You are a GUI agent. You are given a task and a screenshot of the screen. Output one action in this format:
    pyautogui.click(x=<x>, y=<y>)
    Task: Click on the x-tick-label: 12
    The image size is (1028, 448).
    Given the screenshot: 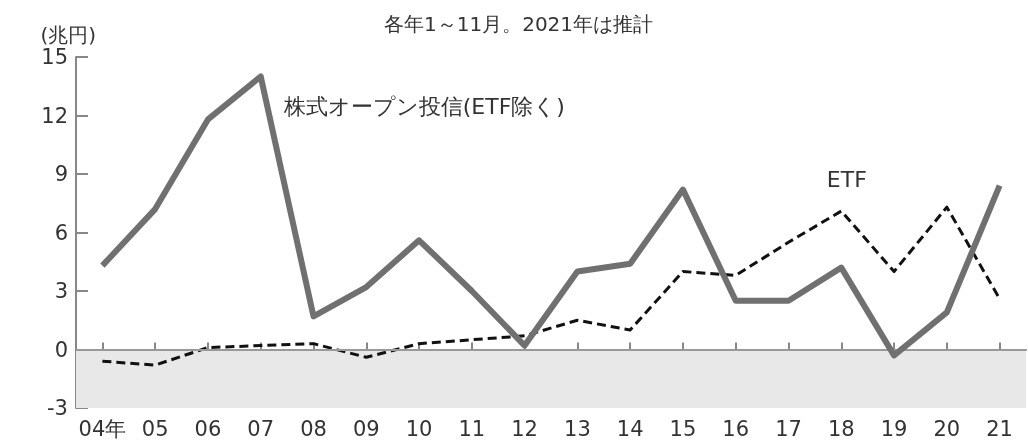 What is the action you would take?
    pyautogui.click(x=524, y=428)
    